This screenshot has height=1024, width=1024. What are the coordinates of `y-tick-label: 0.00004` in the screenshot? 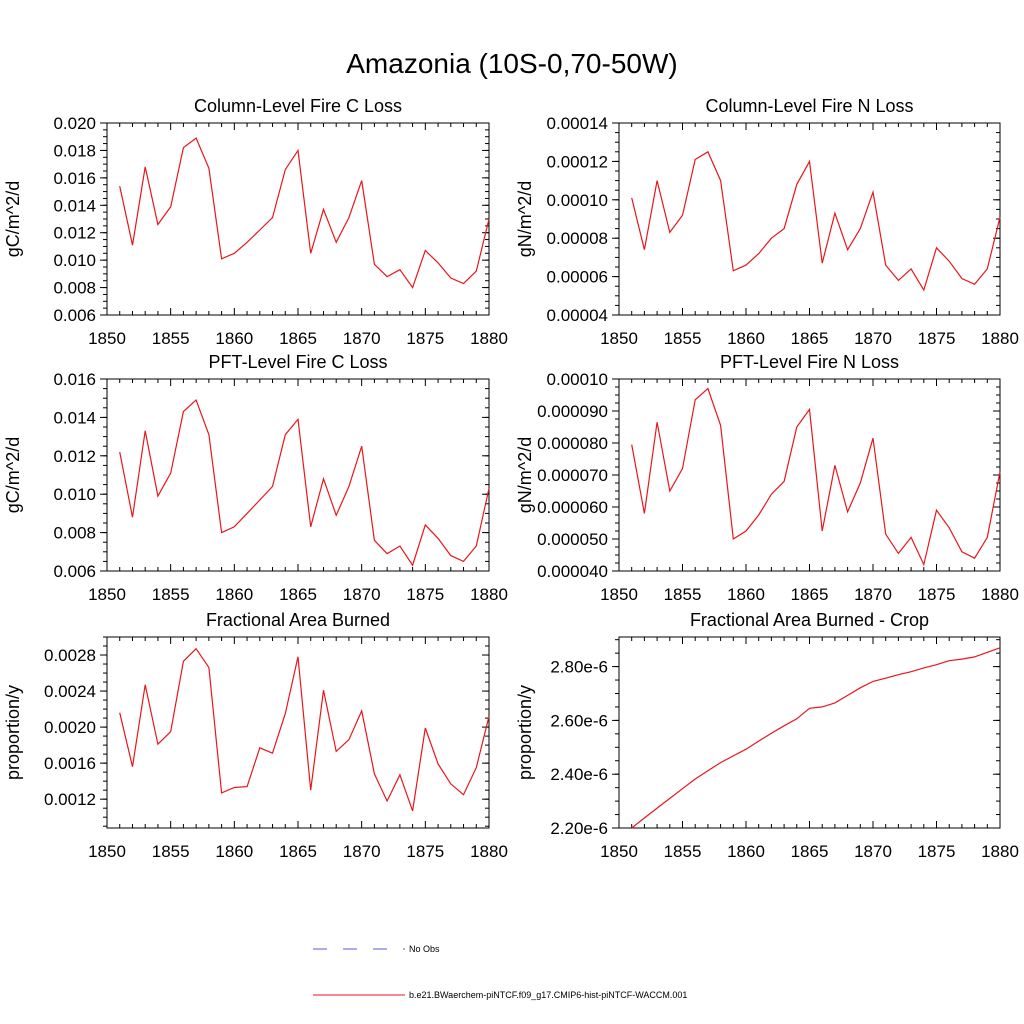 It's located at (577, 315).